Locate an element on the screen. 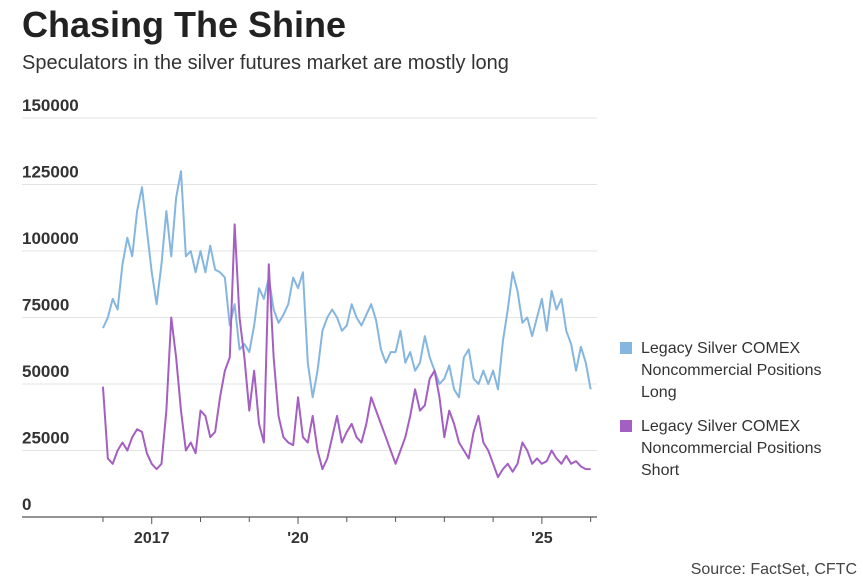  y-tick-label: 25000 is located at coordinates (45, 438).